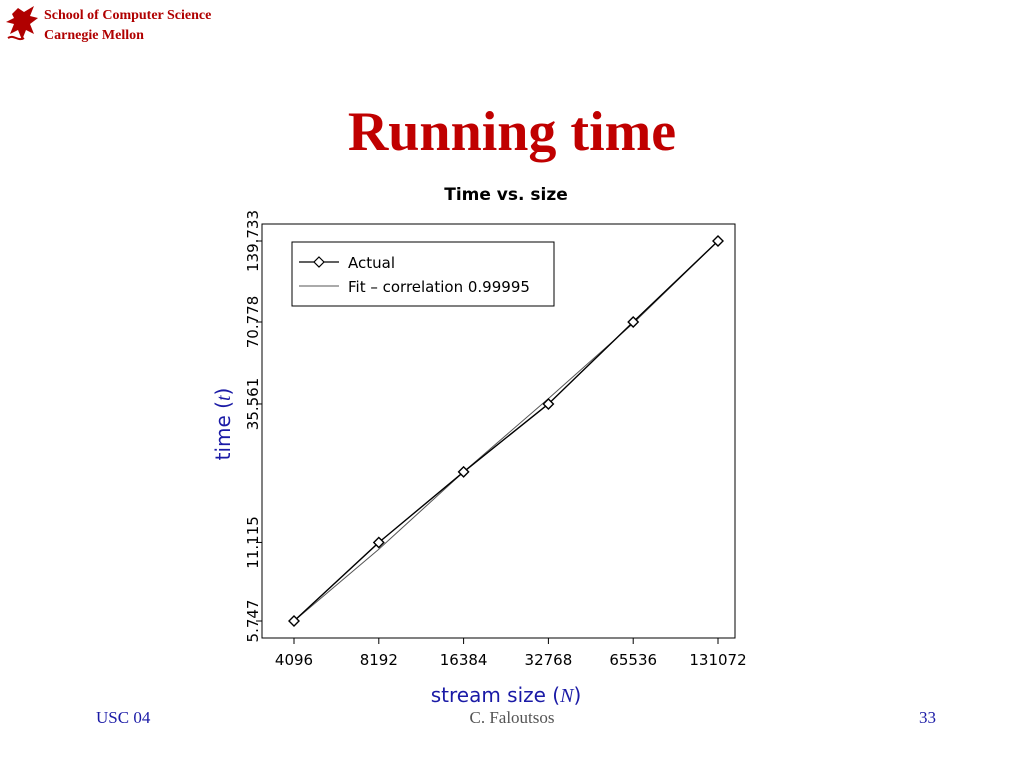 The width and height of the screenshot is (1024, 768). What do you see at coordinates (371, 263) in the screenshot?
I see `legend-label-actual: Actual` at bounding box center [371, 263].